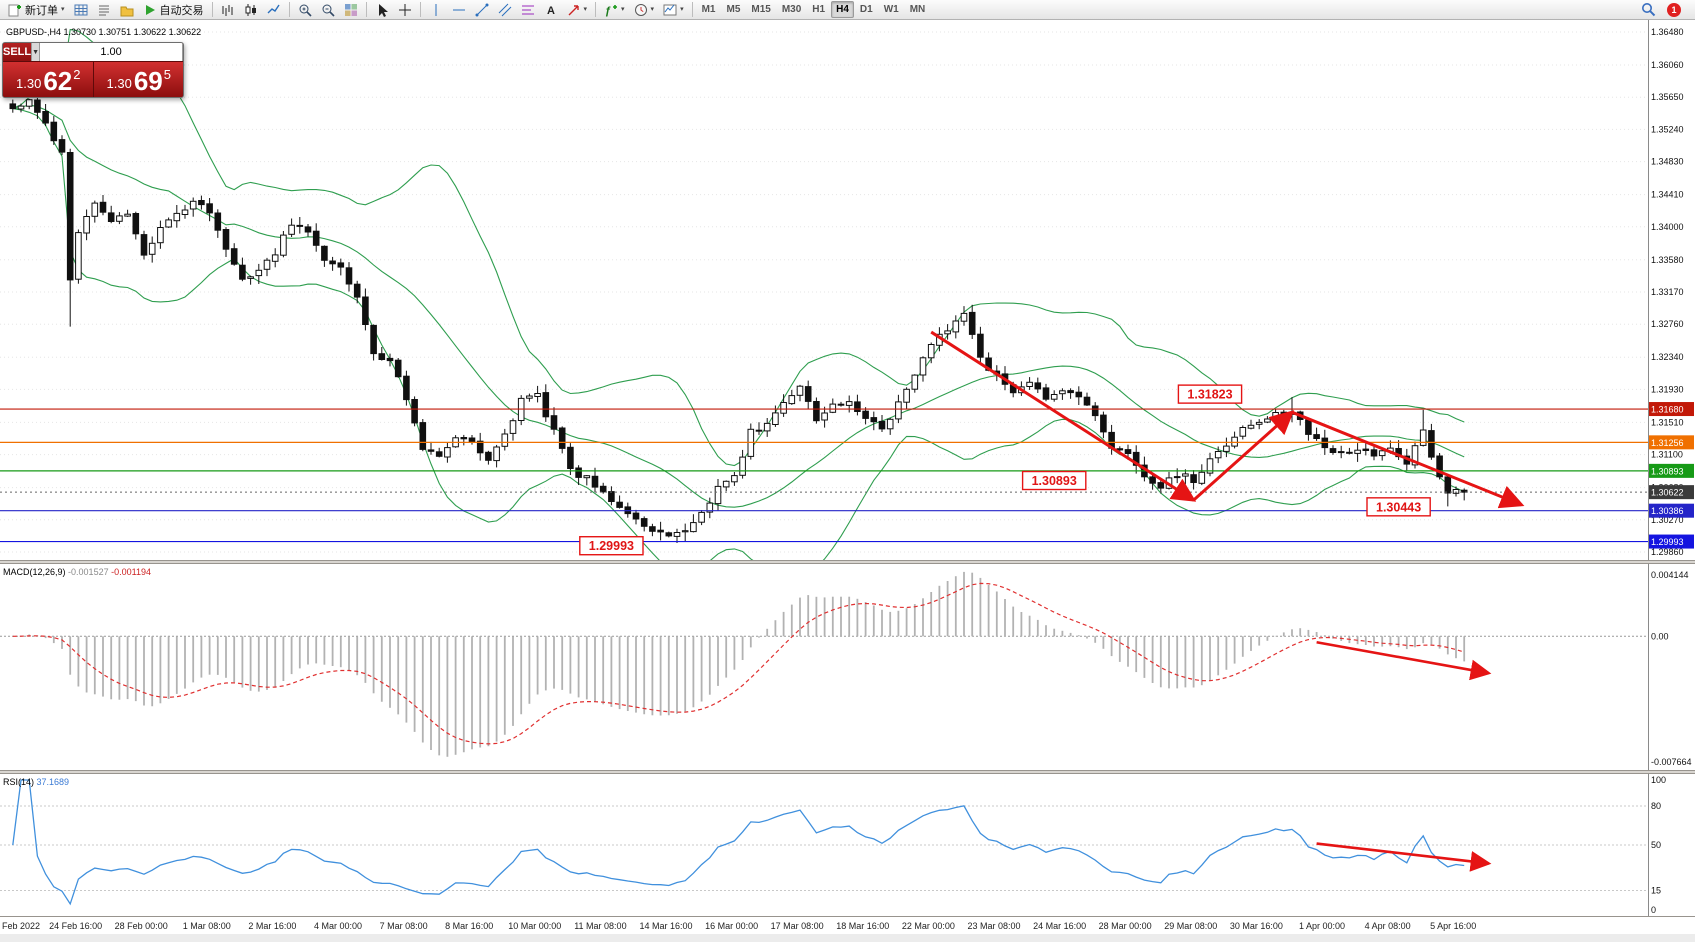 The height and width of the screenshot is (942, 1695). What do you see at coordinates (150, 9) in the screenshot?
I see `auto-trading-icon` at bounding box center [150, 9].